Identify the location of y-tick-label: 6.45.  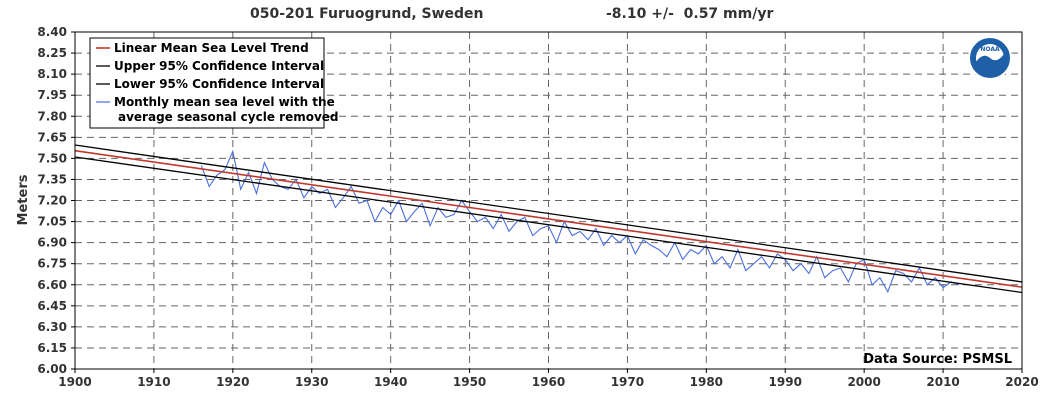
(52, 306).